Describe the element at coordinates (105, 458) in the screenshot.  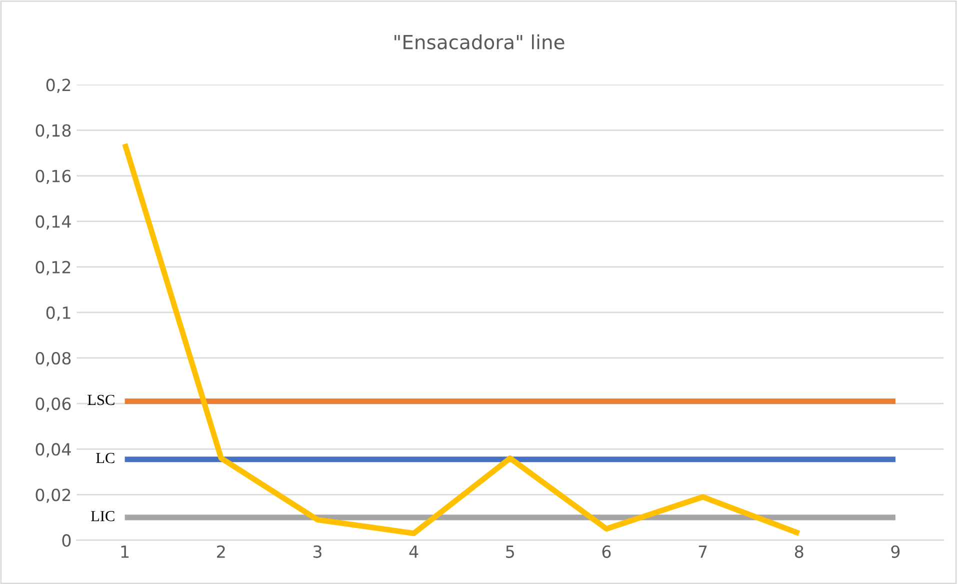
I see `series-label: LC` at that location.